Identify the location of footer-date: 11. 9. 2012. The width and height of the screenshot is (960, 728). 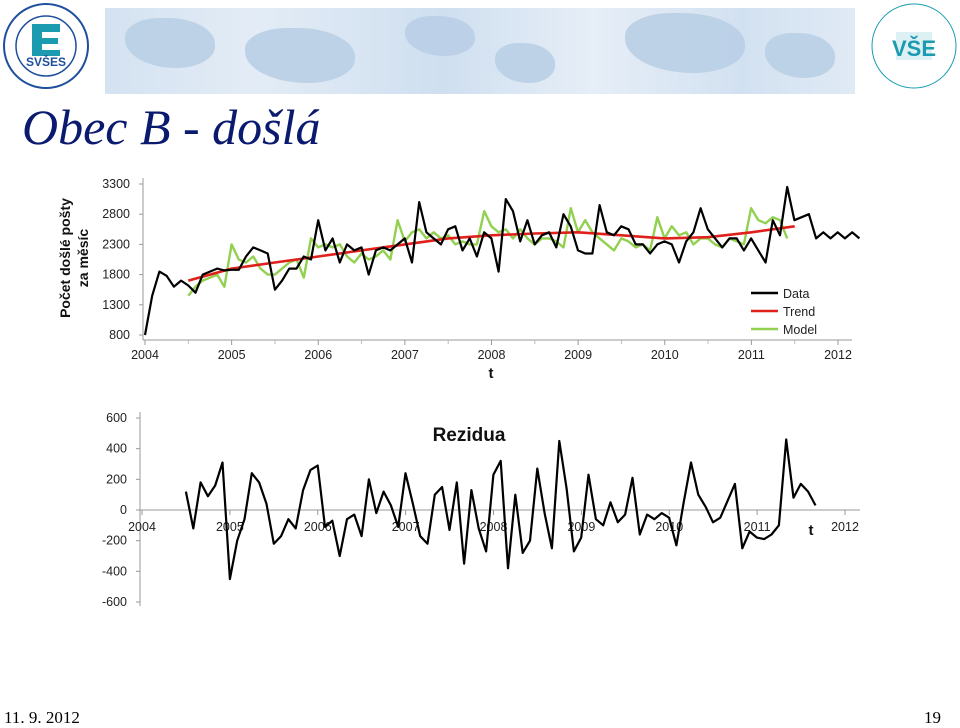
(42, 717).